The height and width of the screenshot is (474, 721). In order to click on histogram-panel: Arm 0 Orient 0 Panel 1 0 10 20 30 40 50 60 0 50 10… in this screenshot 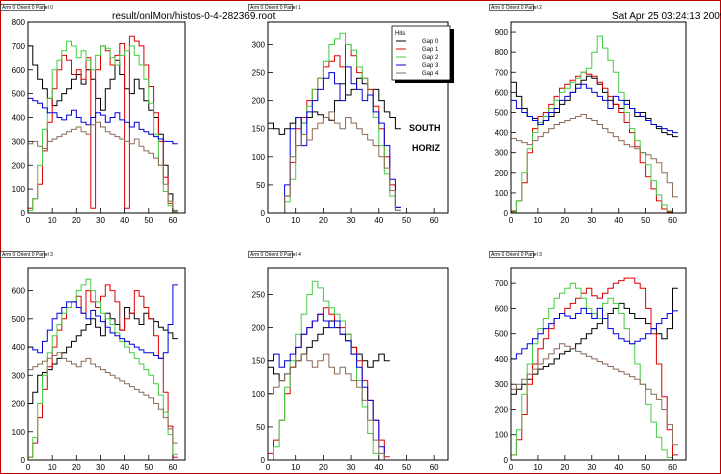, I will do `click(348, 114)`.